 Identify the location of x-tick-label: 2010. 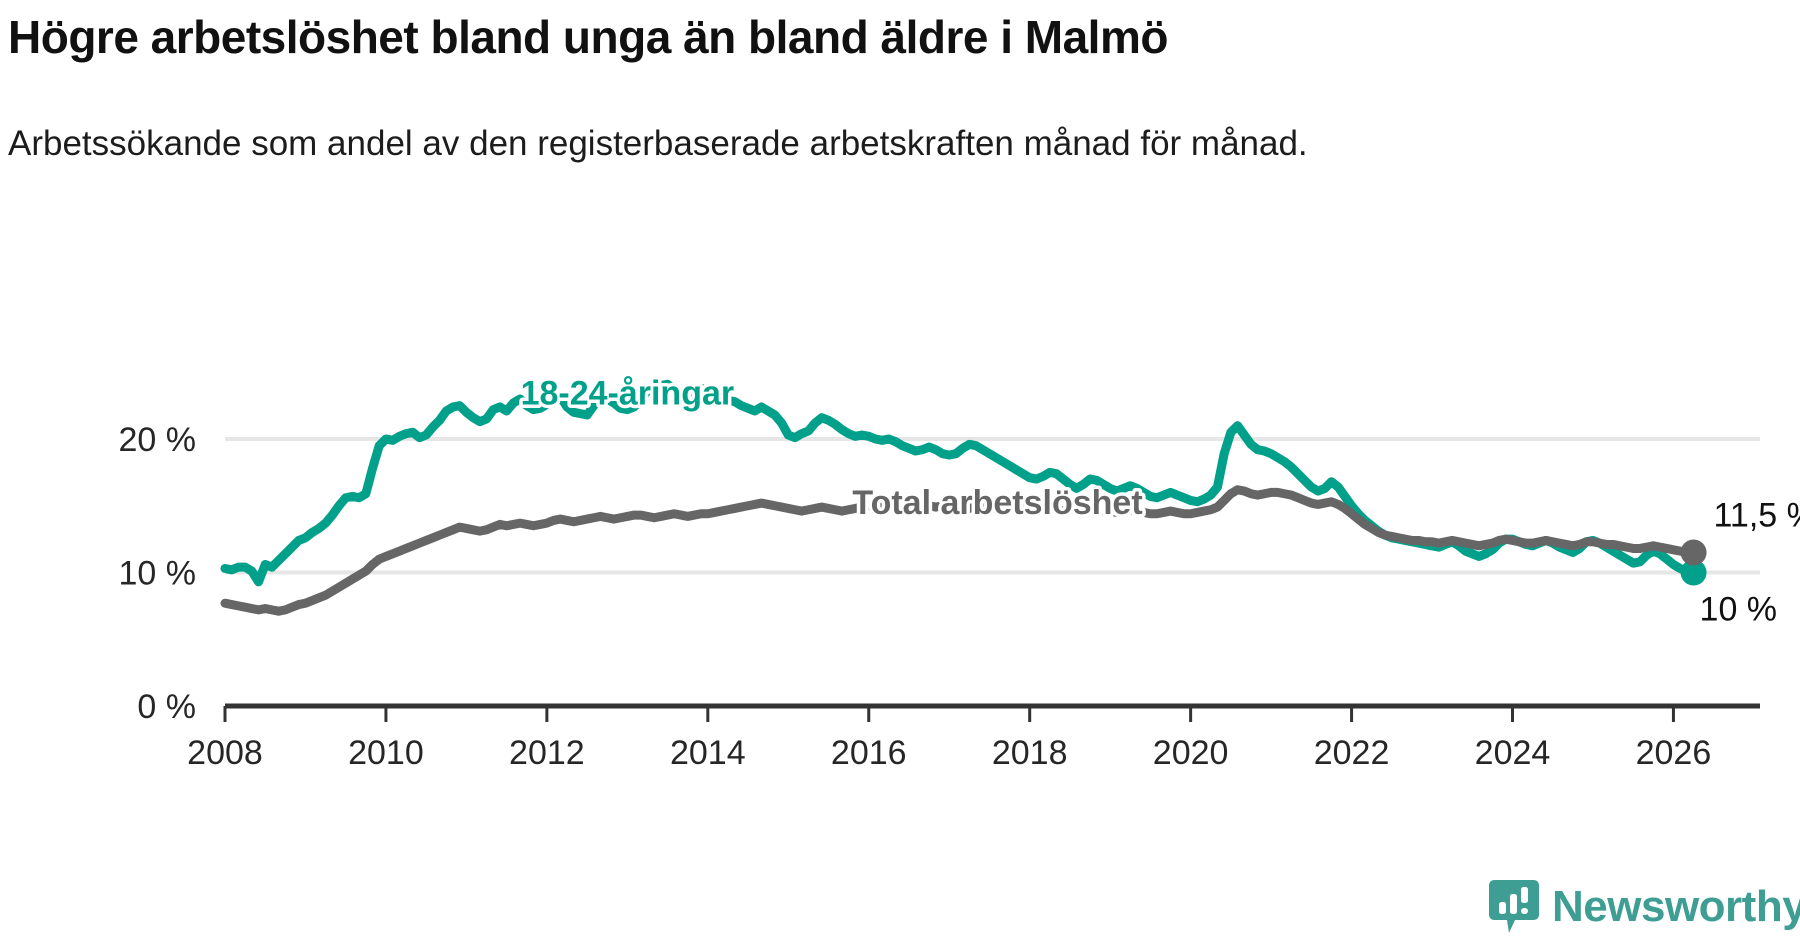
(386, 753).